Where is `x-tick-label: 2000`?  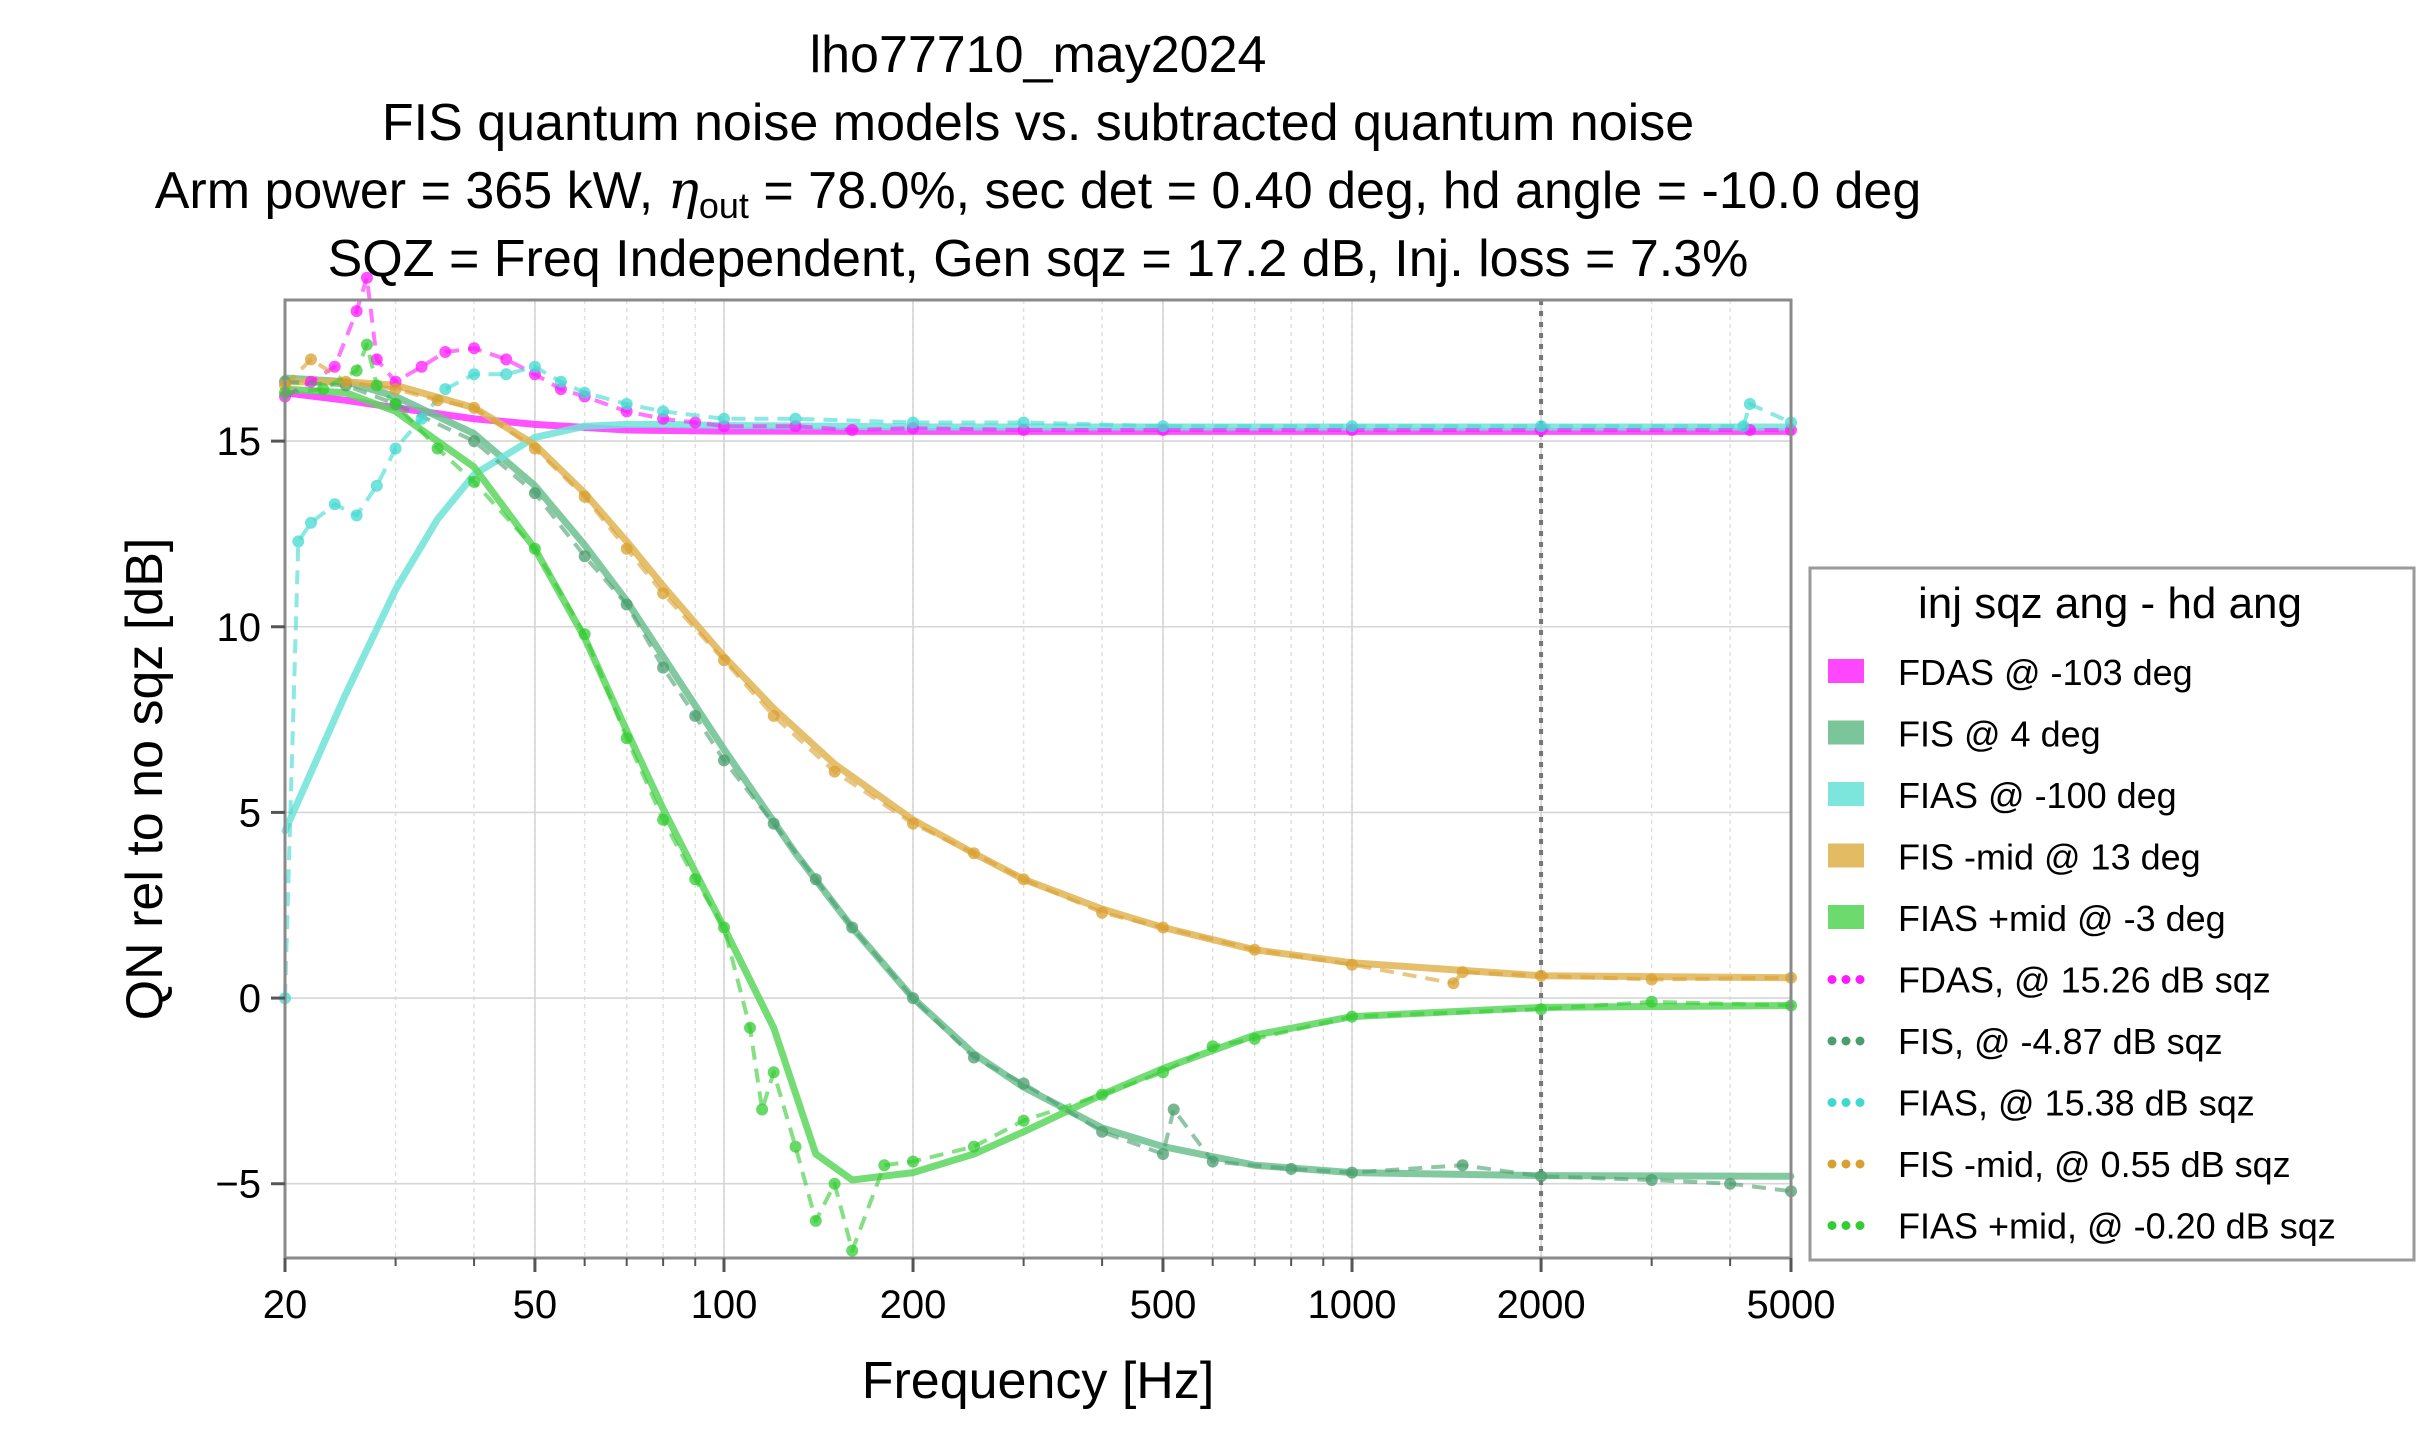 x-tick-label: 2000 is located at coordinates (1541, 1305).